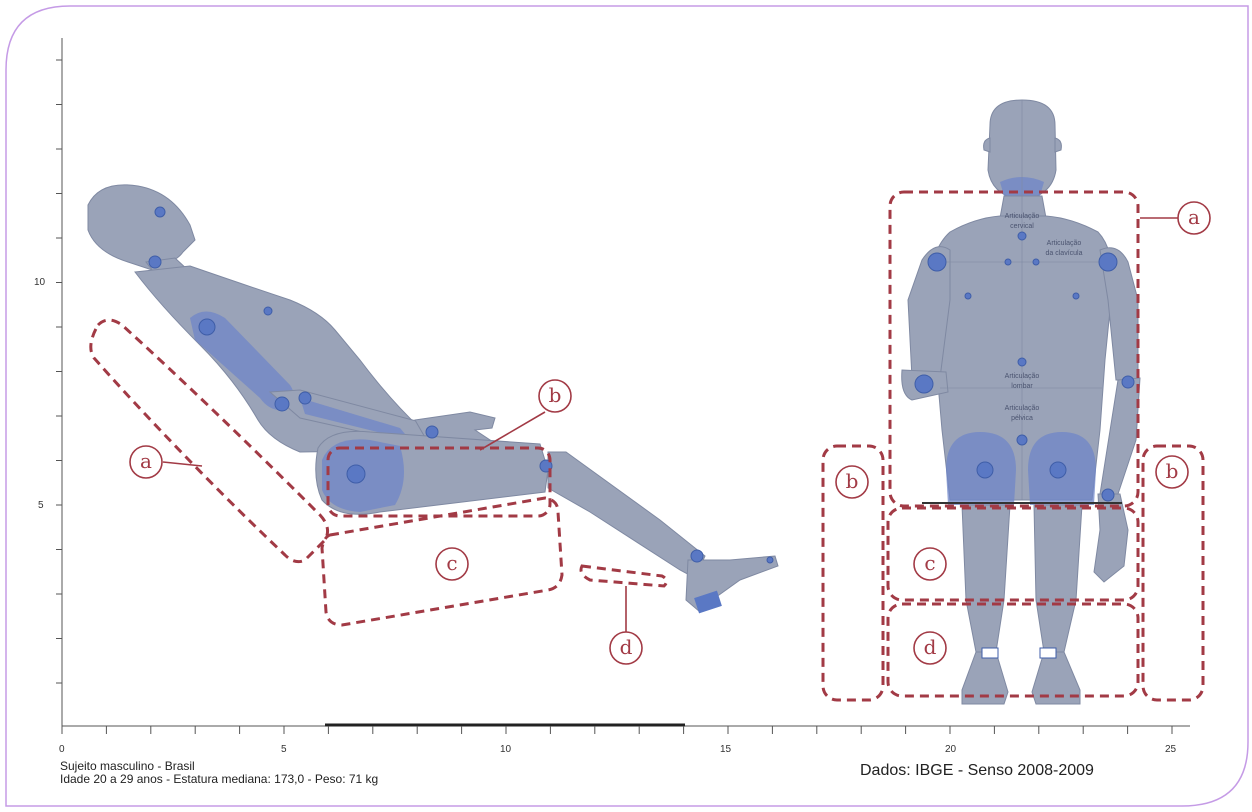 The height and width of the screenshot is (812, 1252). Describe the element at coordinates (924, 384) in the screenshot. I see `front-joint-left-elbow` at that location.